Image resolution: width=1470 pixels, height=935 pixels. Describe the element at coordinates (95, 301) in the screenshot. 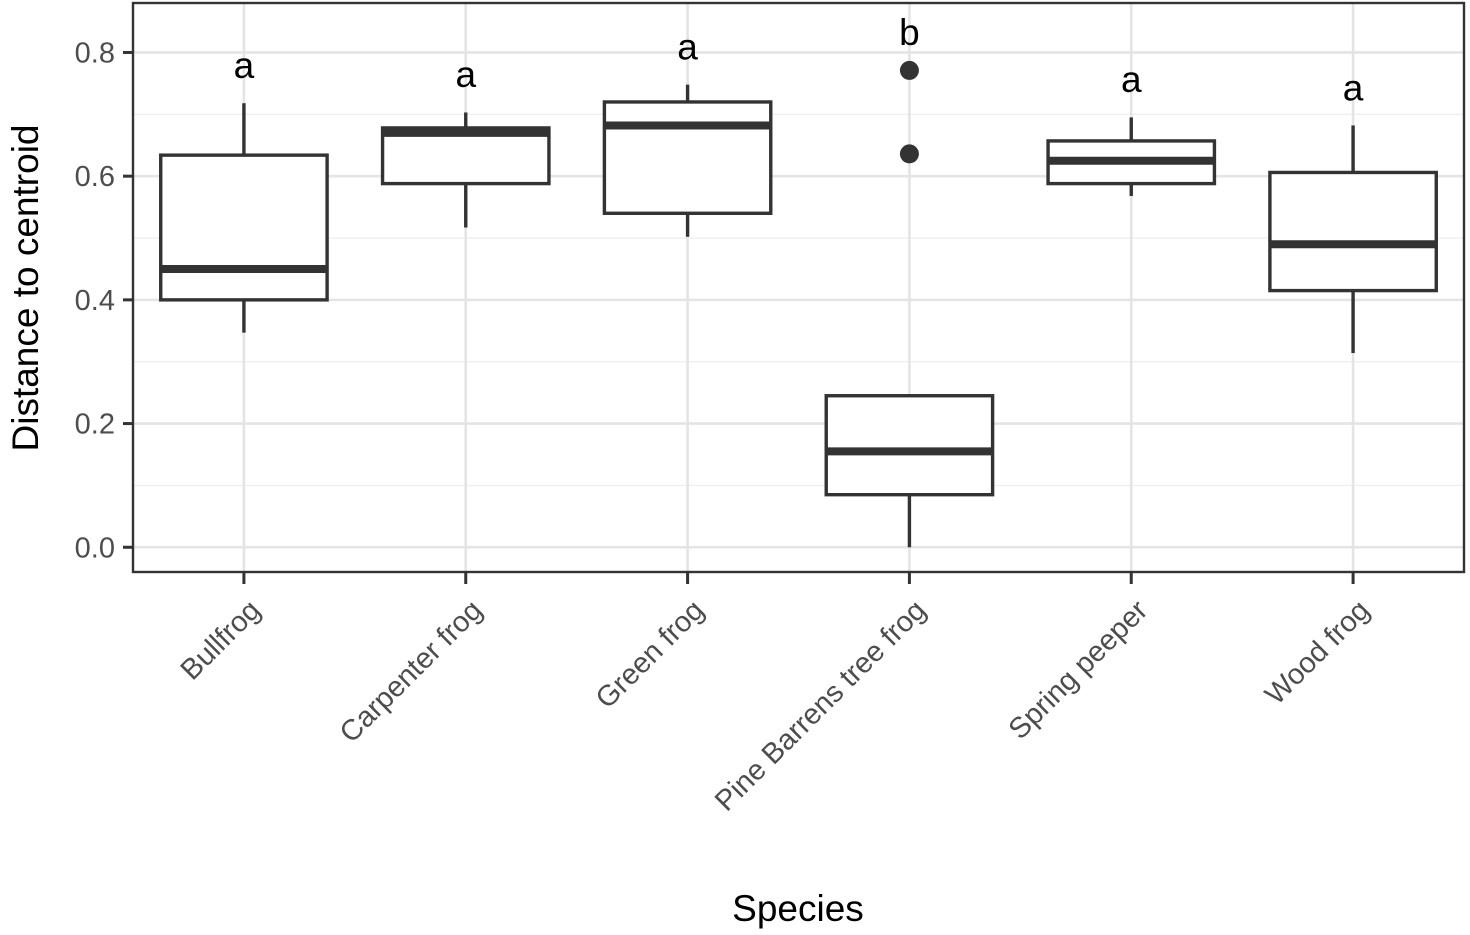

I see `y-tick-label: 0.4` at that location.